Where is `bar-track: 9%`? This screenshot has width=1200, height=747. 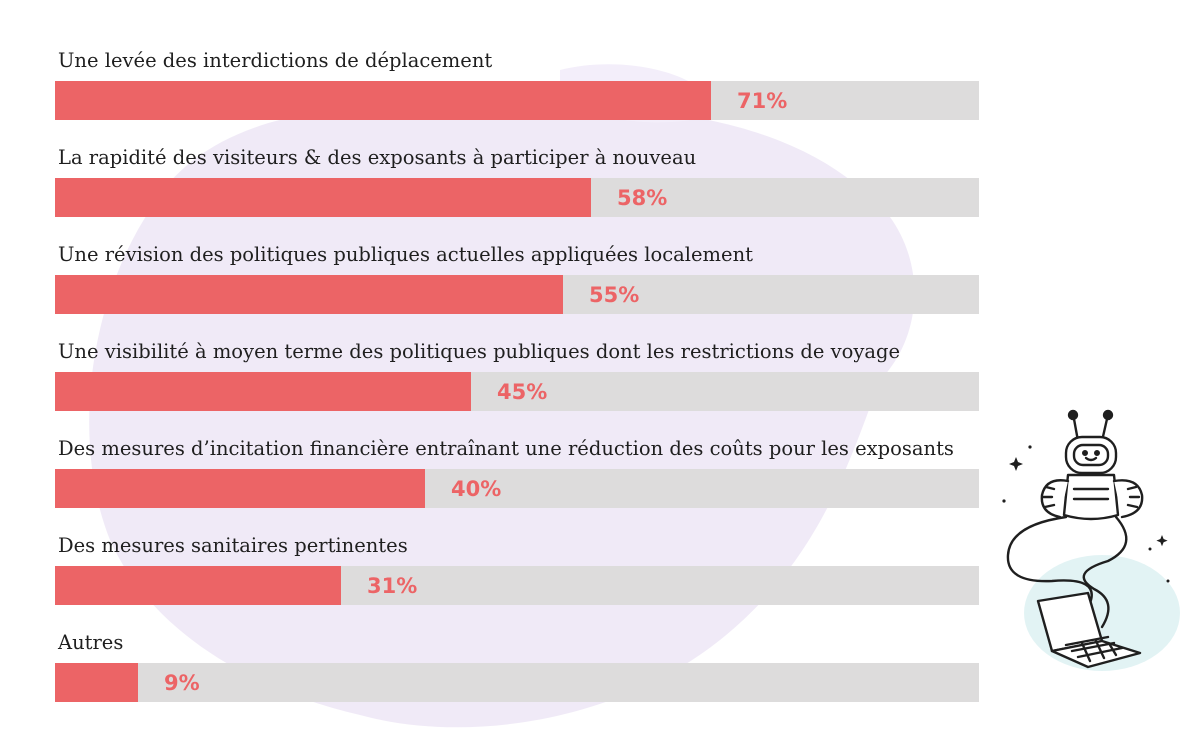 bar-track: 9% is located at coordinates (517, 682).